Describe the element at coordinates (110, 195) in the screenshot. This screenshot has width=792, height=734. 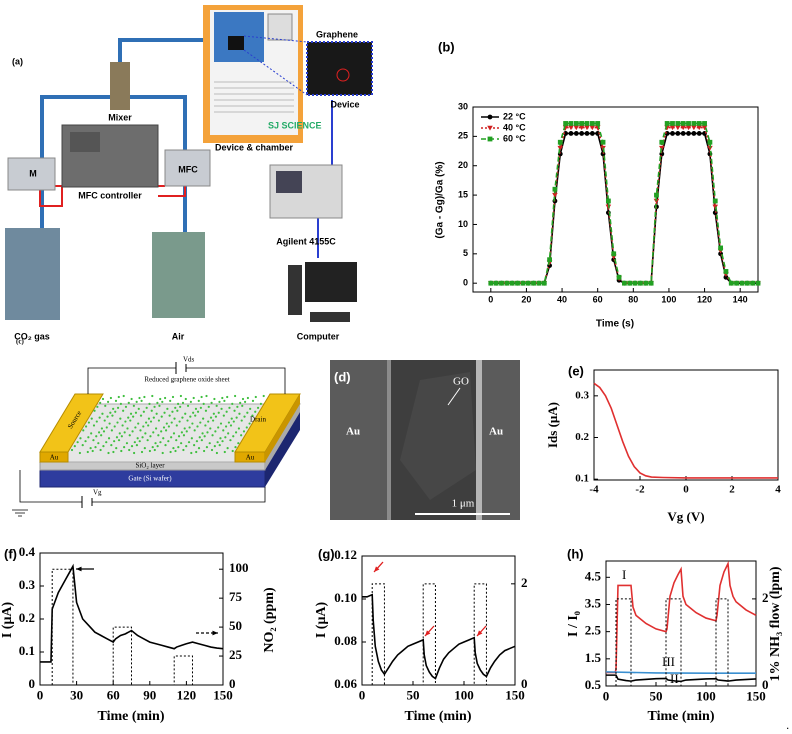
I see `label: MFC controller` at that location.